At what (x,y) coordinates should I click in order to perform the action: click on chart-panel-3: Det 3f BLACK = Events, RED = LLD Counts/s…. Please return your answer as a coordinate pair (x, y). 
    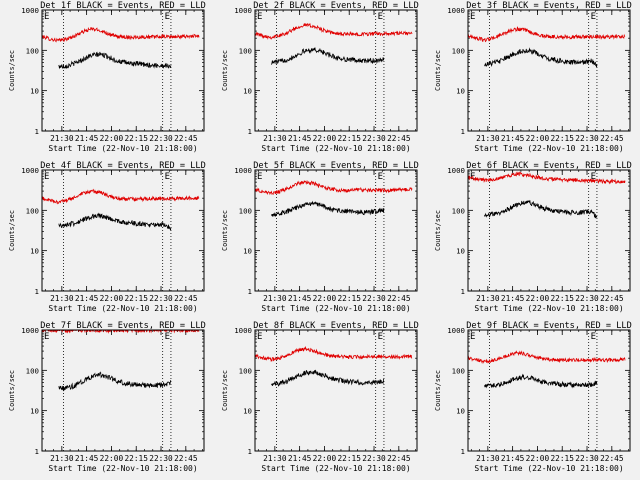
    Looking at the image, I should click on (533, 77).